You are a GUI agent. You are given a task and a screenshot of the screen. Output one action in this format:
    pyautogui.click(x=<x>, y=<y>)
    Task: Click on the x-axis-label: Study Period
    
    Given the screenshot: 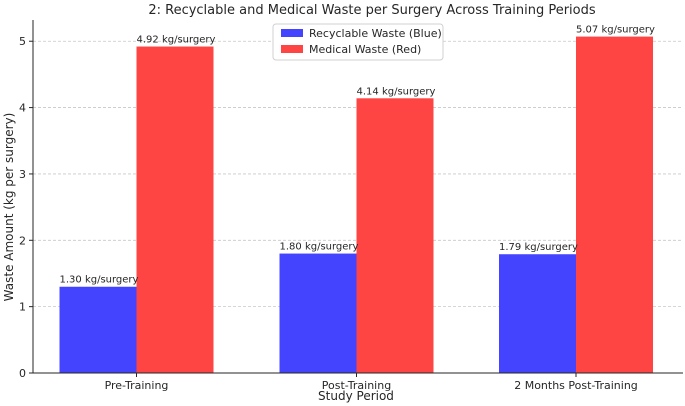 What is the action you would take?
    pyautogui.click(x=356, y=396)
    